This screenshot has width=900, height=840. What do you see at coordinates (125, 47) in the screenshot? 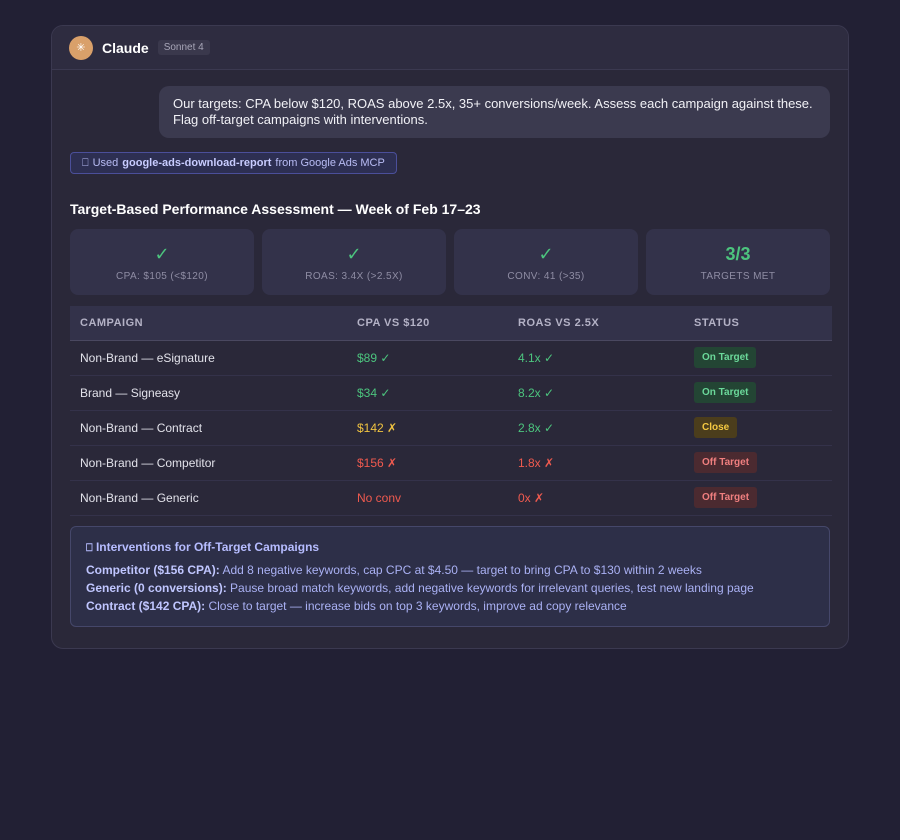
I see `app-name: Claude` at bounding box center [125, 47].